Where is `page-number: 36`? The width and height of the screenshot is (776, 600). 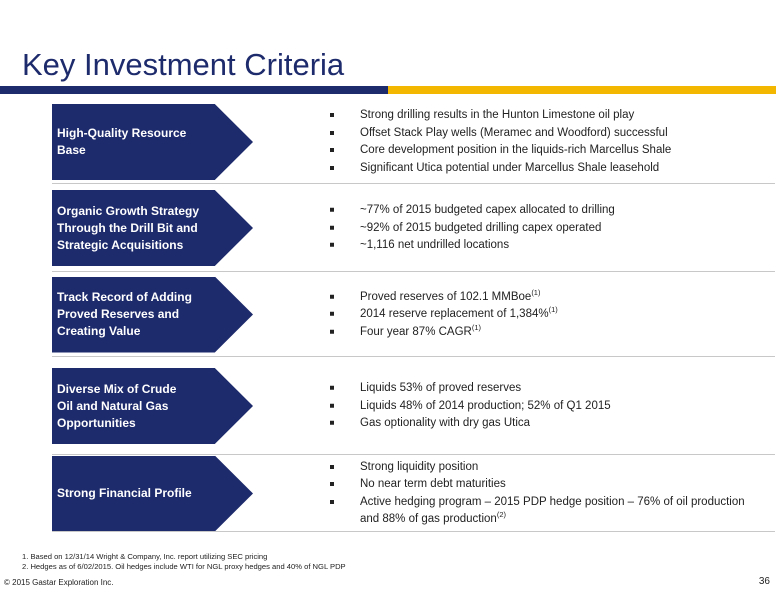 page-number: 36 is located at coordinates (764, 581).